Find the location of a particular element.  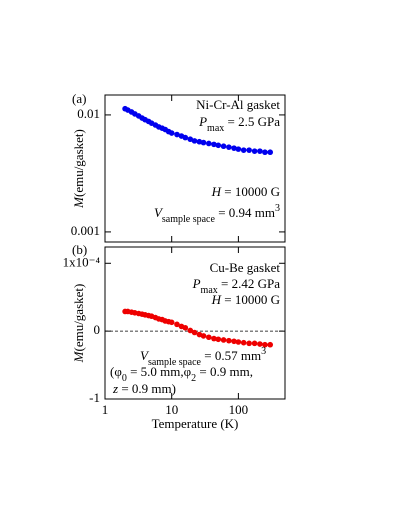

y-tick-label: 0.001 is located at coordinates (85, 230).